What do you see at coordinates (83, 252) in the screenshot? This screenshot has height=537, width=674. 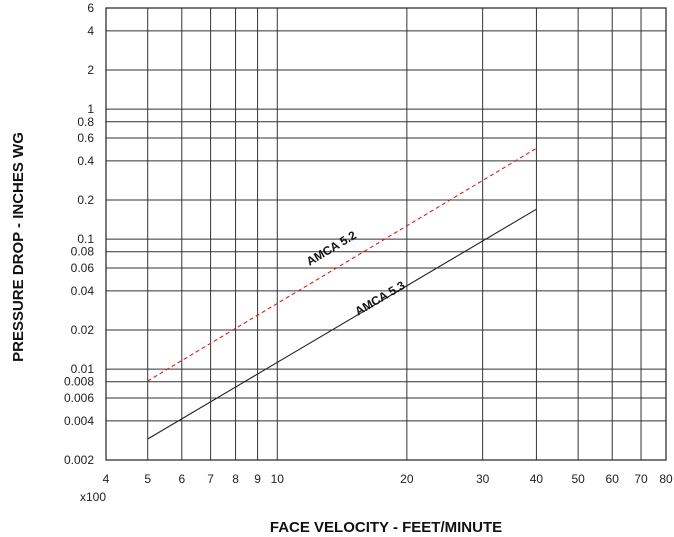 I see `y-tick-label: 0.08` at bounding box center [83, 252].